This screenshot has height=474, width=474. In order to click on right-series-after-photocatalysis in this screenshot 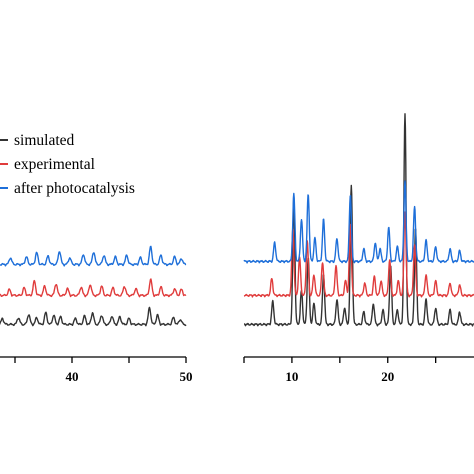, I will do `click(358, 222)`.